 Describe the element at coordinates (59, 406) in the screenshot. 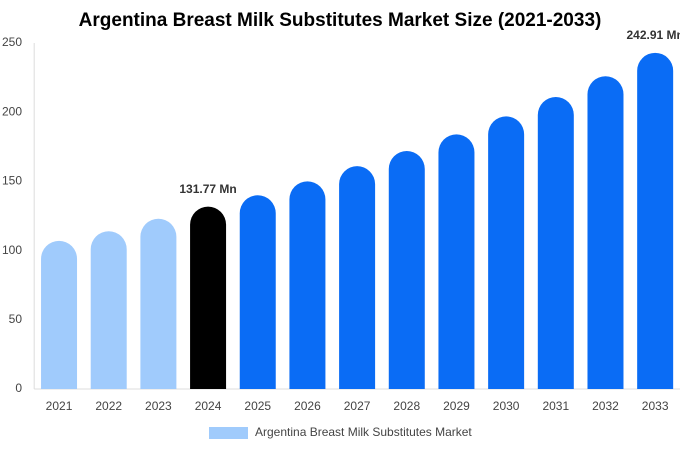

I see `x-tick-label: 2021` at that location.